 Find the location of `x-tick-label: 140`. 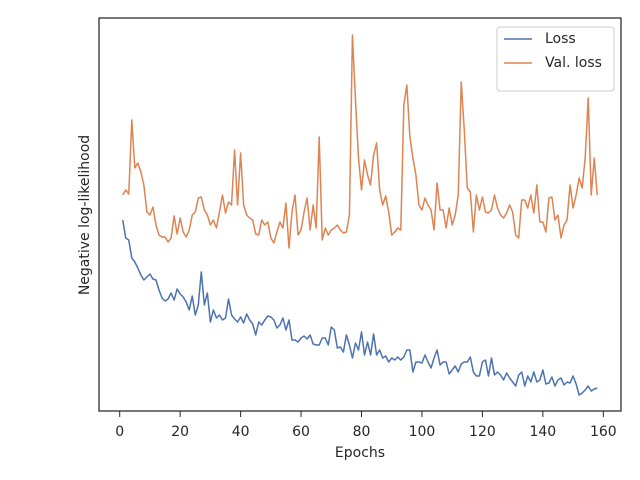

x-tick-label: 140 is located at coordinates (542, 432).